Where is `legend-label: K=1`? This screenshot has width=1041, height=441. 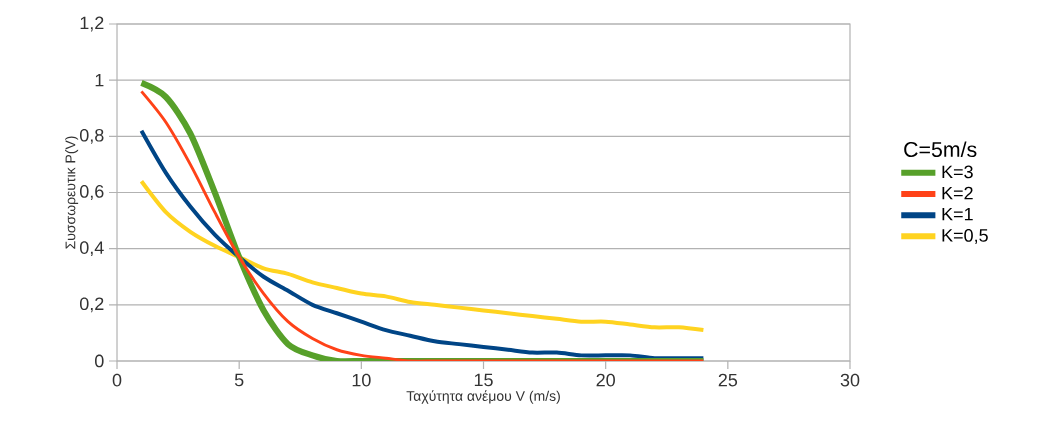
legend-label: K=1 is located at coordinates (957, 214).